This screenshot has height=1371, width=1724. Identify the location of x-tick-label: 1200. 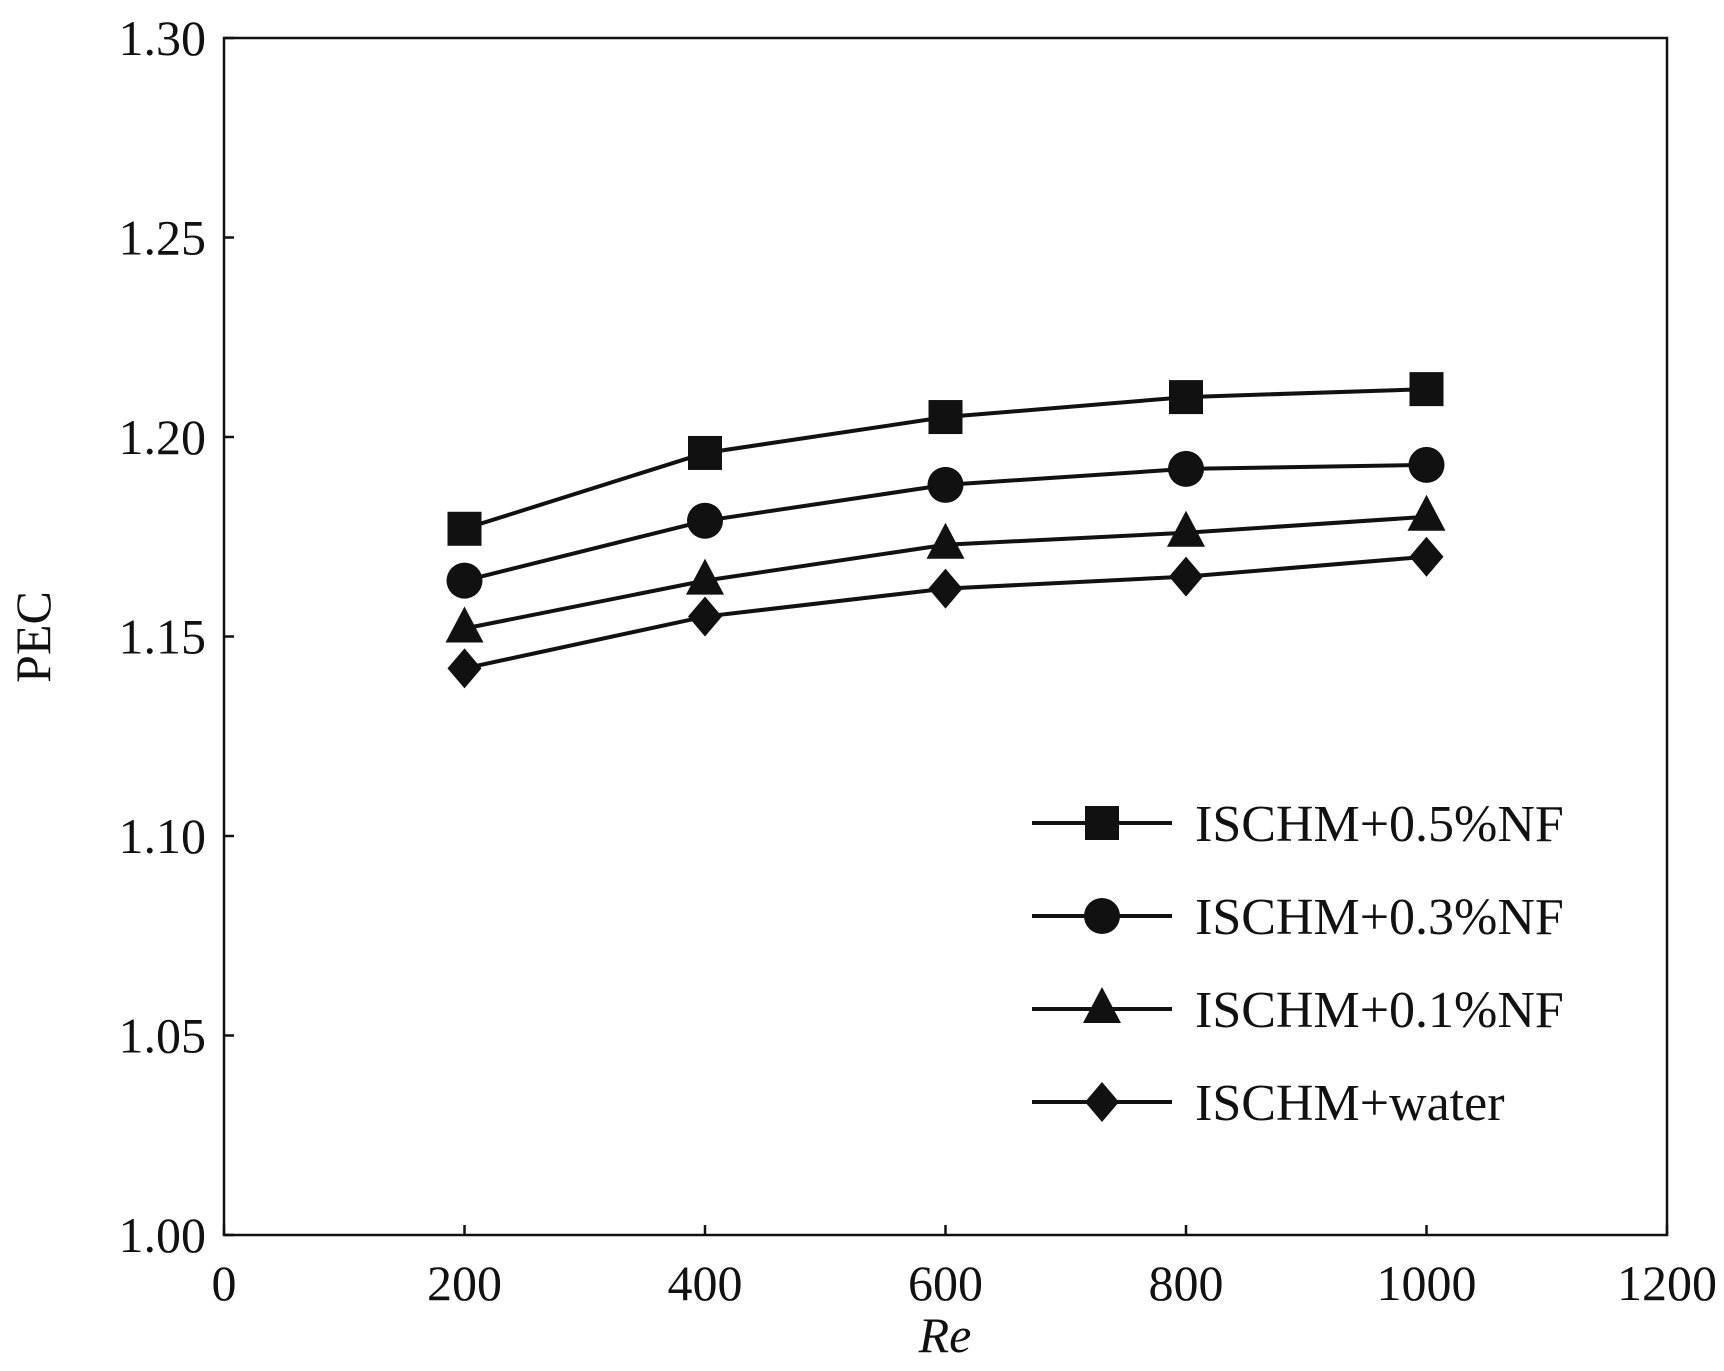
(1667, 1283).